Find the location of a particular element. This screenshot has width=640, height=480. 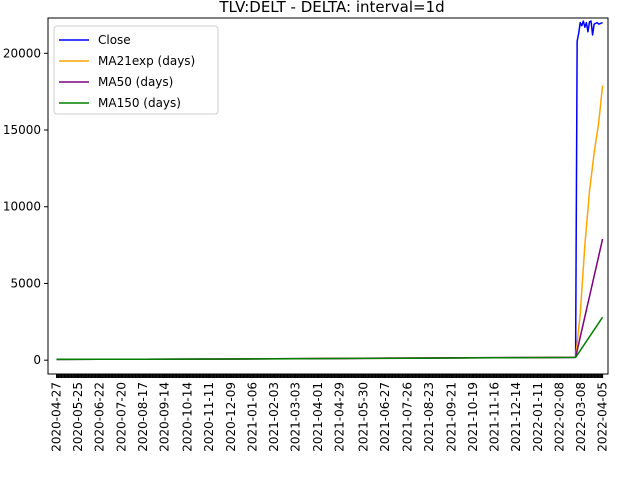

x-tick-label: 2021-02-03 is located at coordinates (274, 417).